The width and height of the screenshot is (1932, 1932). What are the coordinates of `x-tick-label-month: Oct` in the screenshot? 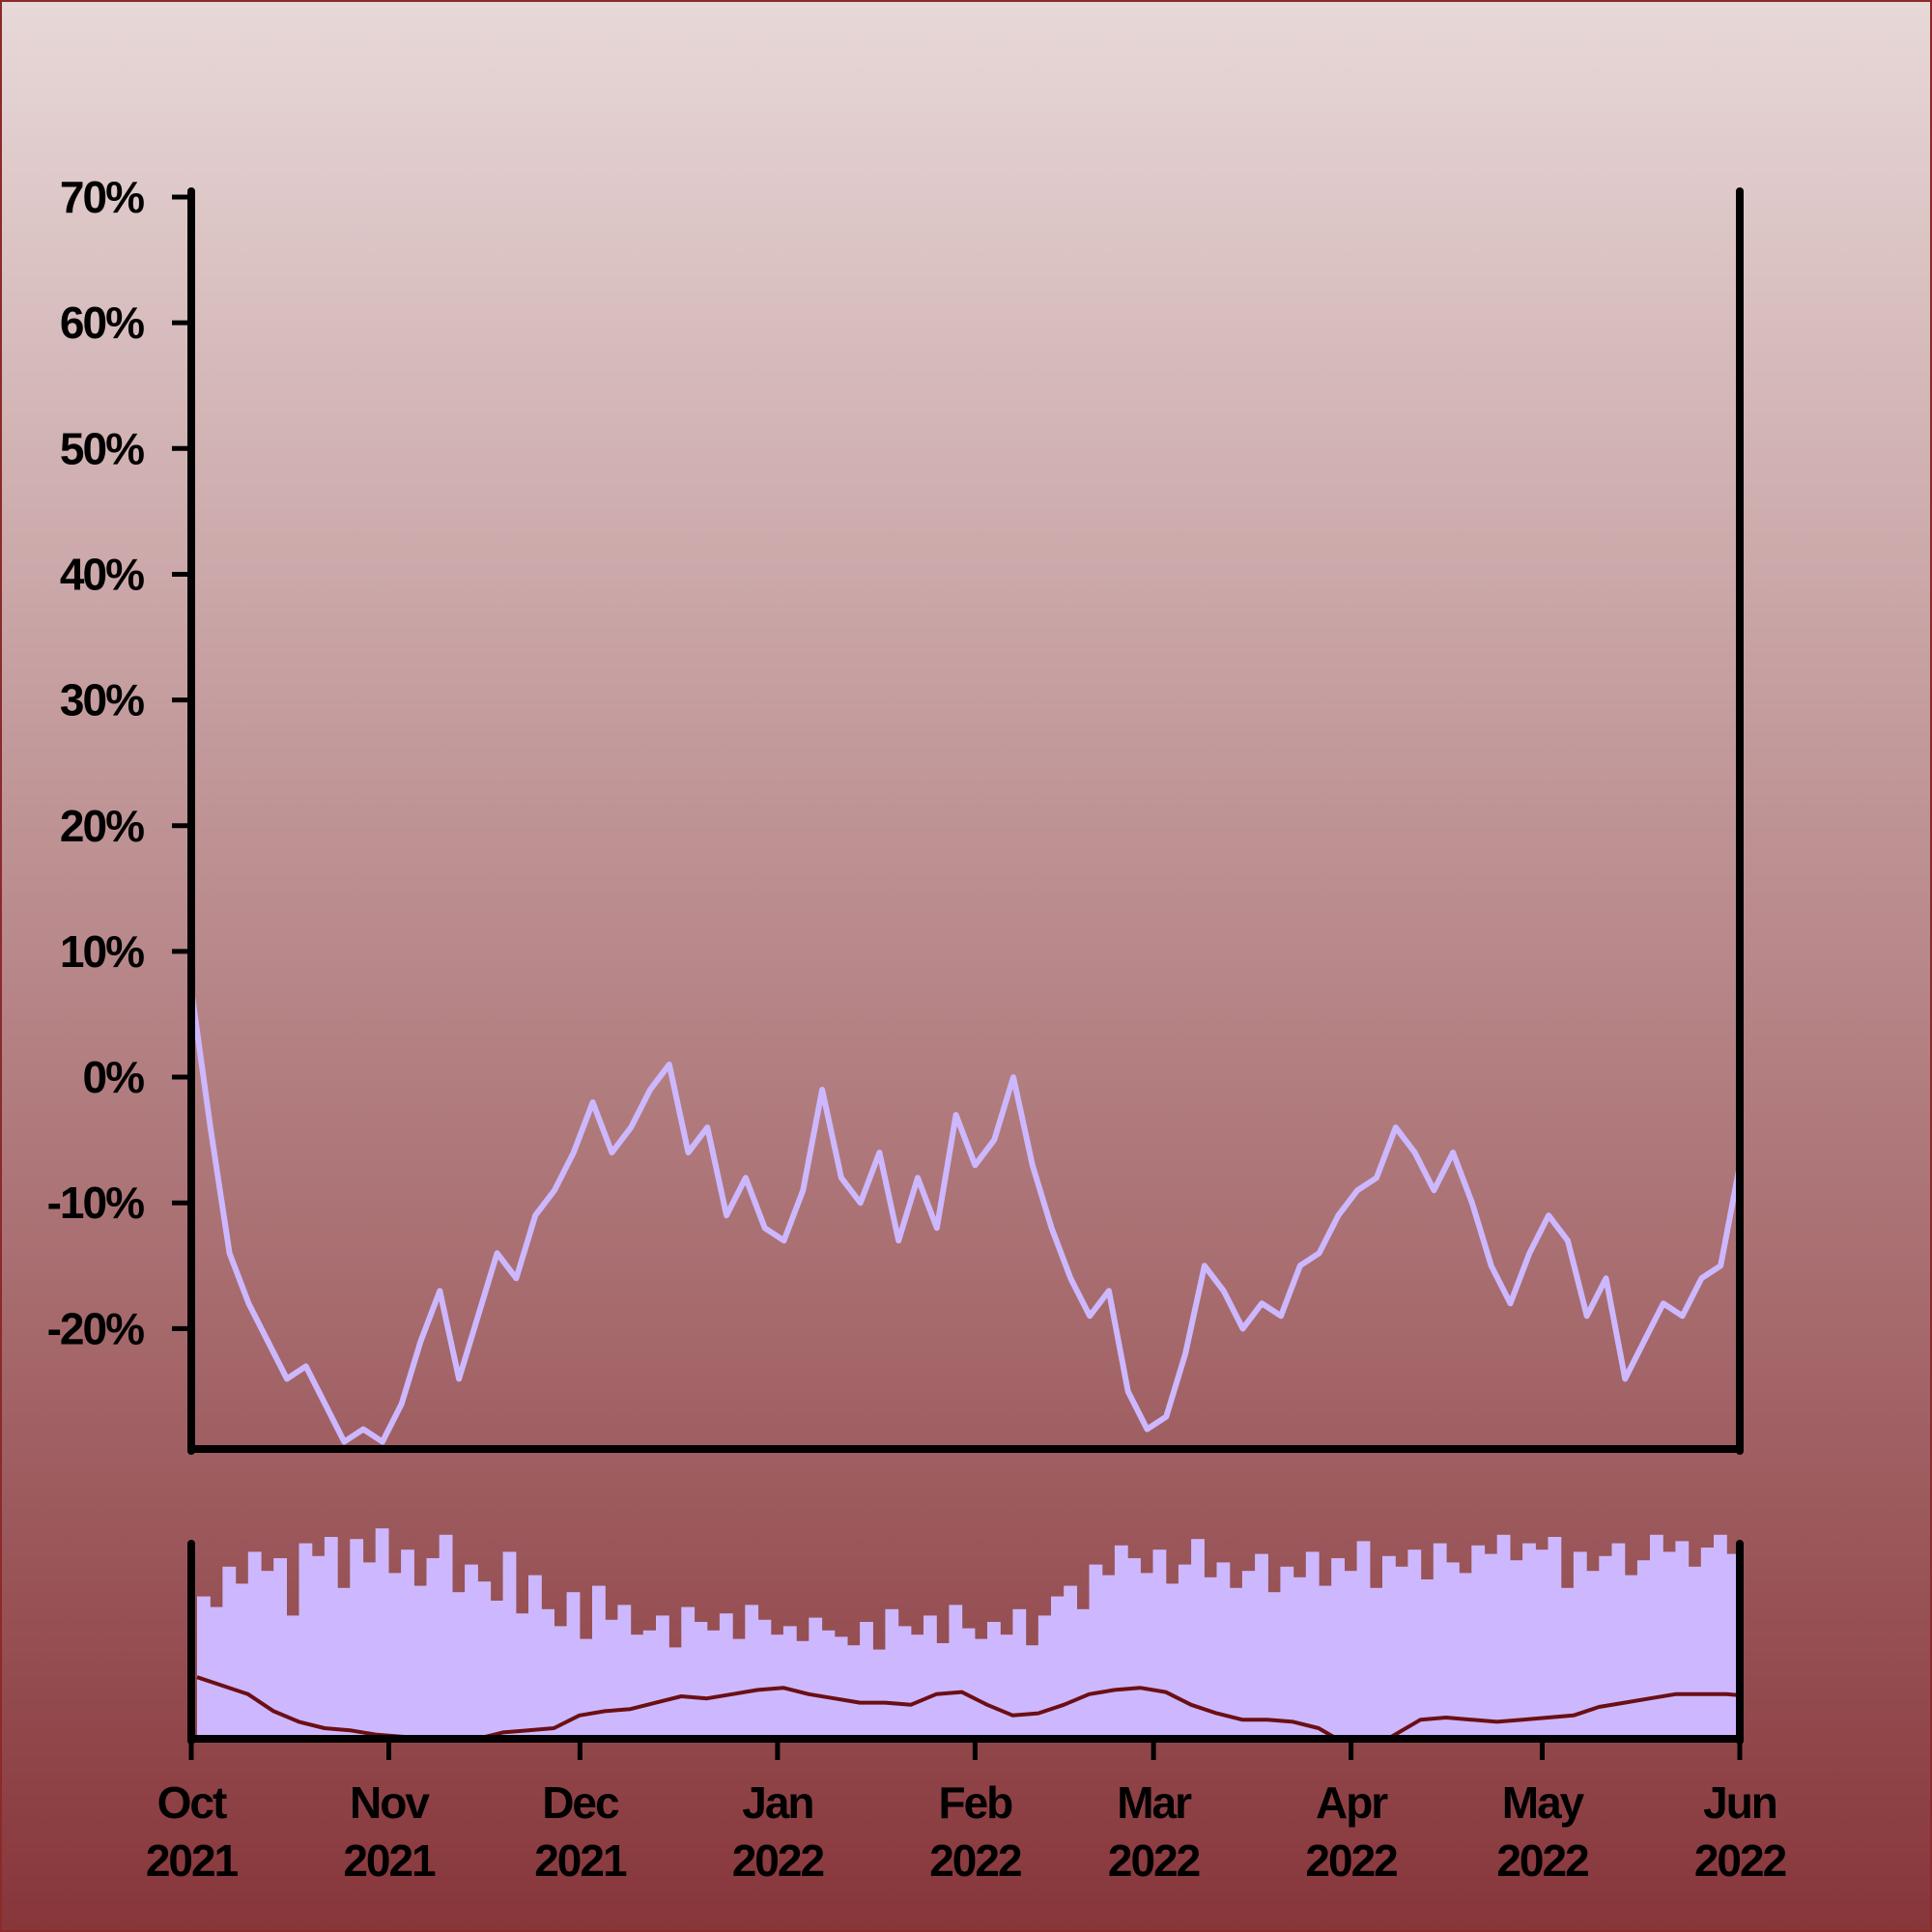 It's located at (192, 1802).